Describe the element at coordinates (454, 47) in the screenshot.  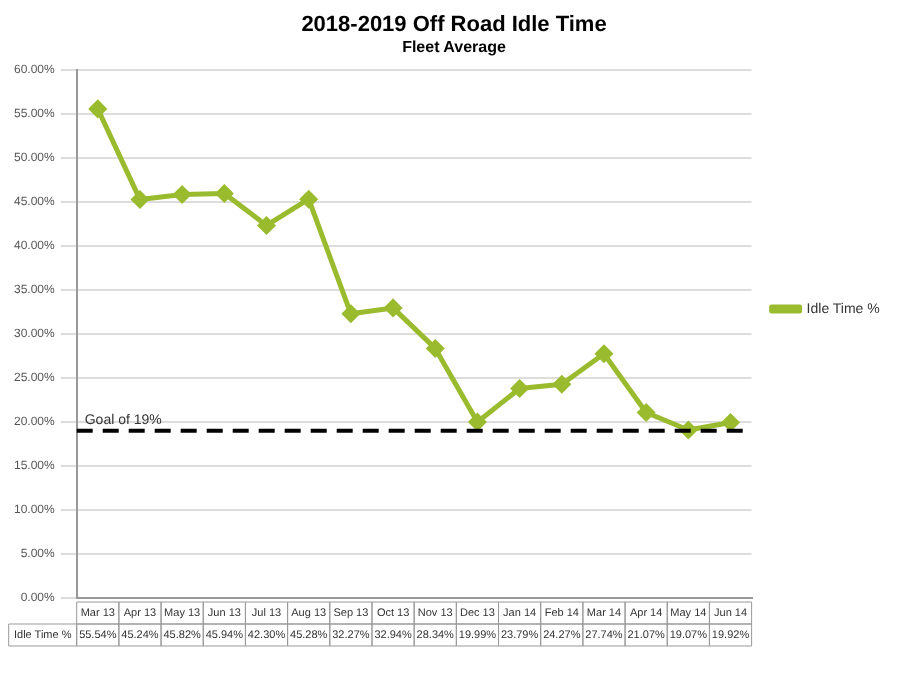
I see `chart-subtitle: Fleet Average` at that location.